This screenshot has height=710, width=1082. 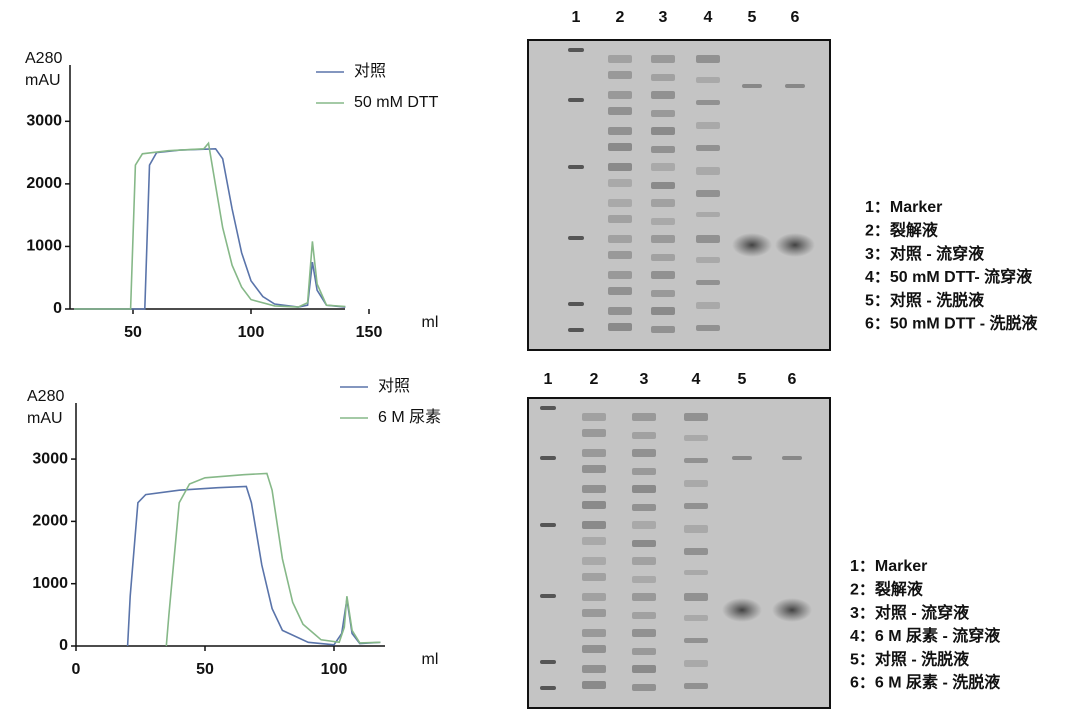 What do you see at coordinates (910, 658) in the screenshot?
I see `gel-legend: 5：对照 - 洗脱液` at bounding box center [910, 658].